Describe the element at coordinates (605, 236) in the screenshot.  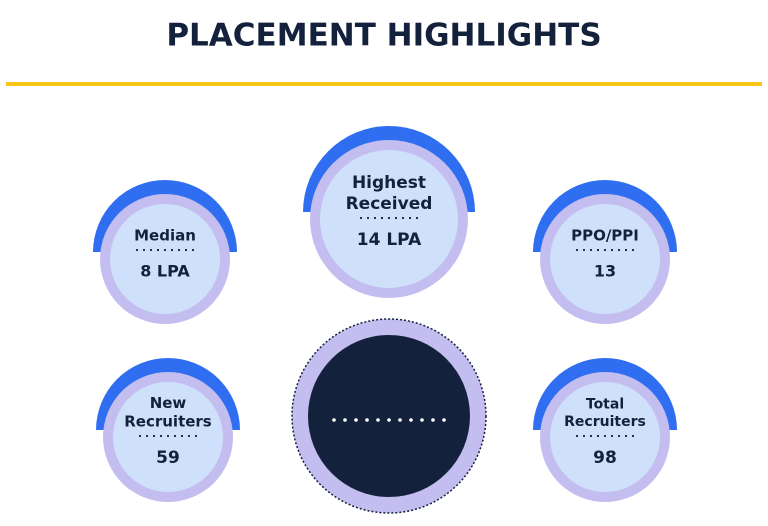
I see `highlight-label: PPO/PPI` at that location.